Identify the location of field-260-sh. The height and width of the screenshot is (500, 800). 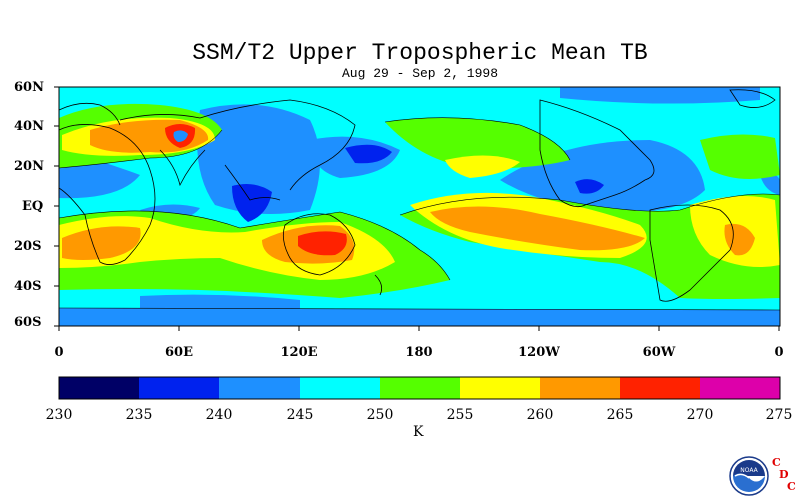
(101, 243).